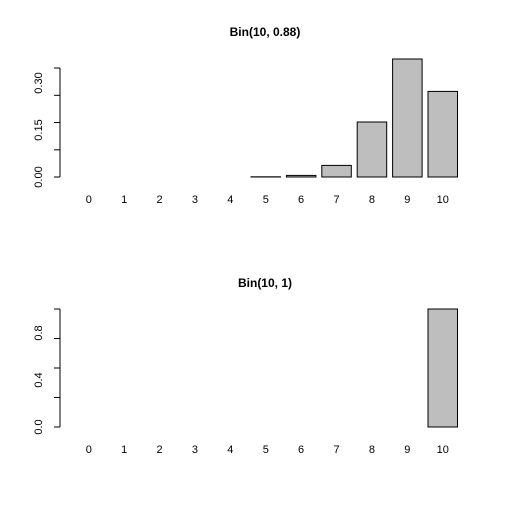 This screenshot has width=507, height=507. Describe the element at coordinates (47, 371) in the screenshot. I see `y-axis: 0.0 0.4 0.8` at that location.